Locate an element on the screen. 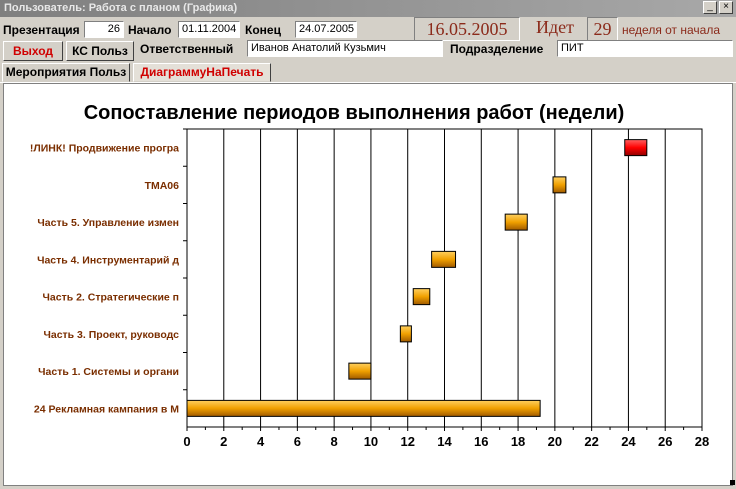  x-tick-label: 28 is located at coordinates (702, 441).